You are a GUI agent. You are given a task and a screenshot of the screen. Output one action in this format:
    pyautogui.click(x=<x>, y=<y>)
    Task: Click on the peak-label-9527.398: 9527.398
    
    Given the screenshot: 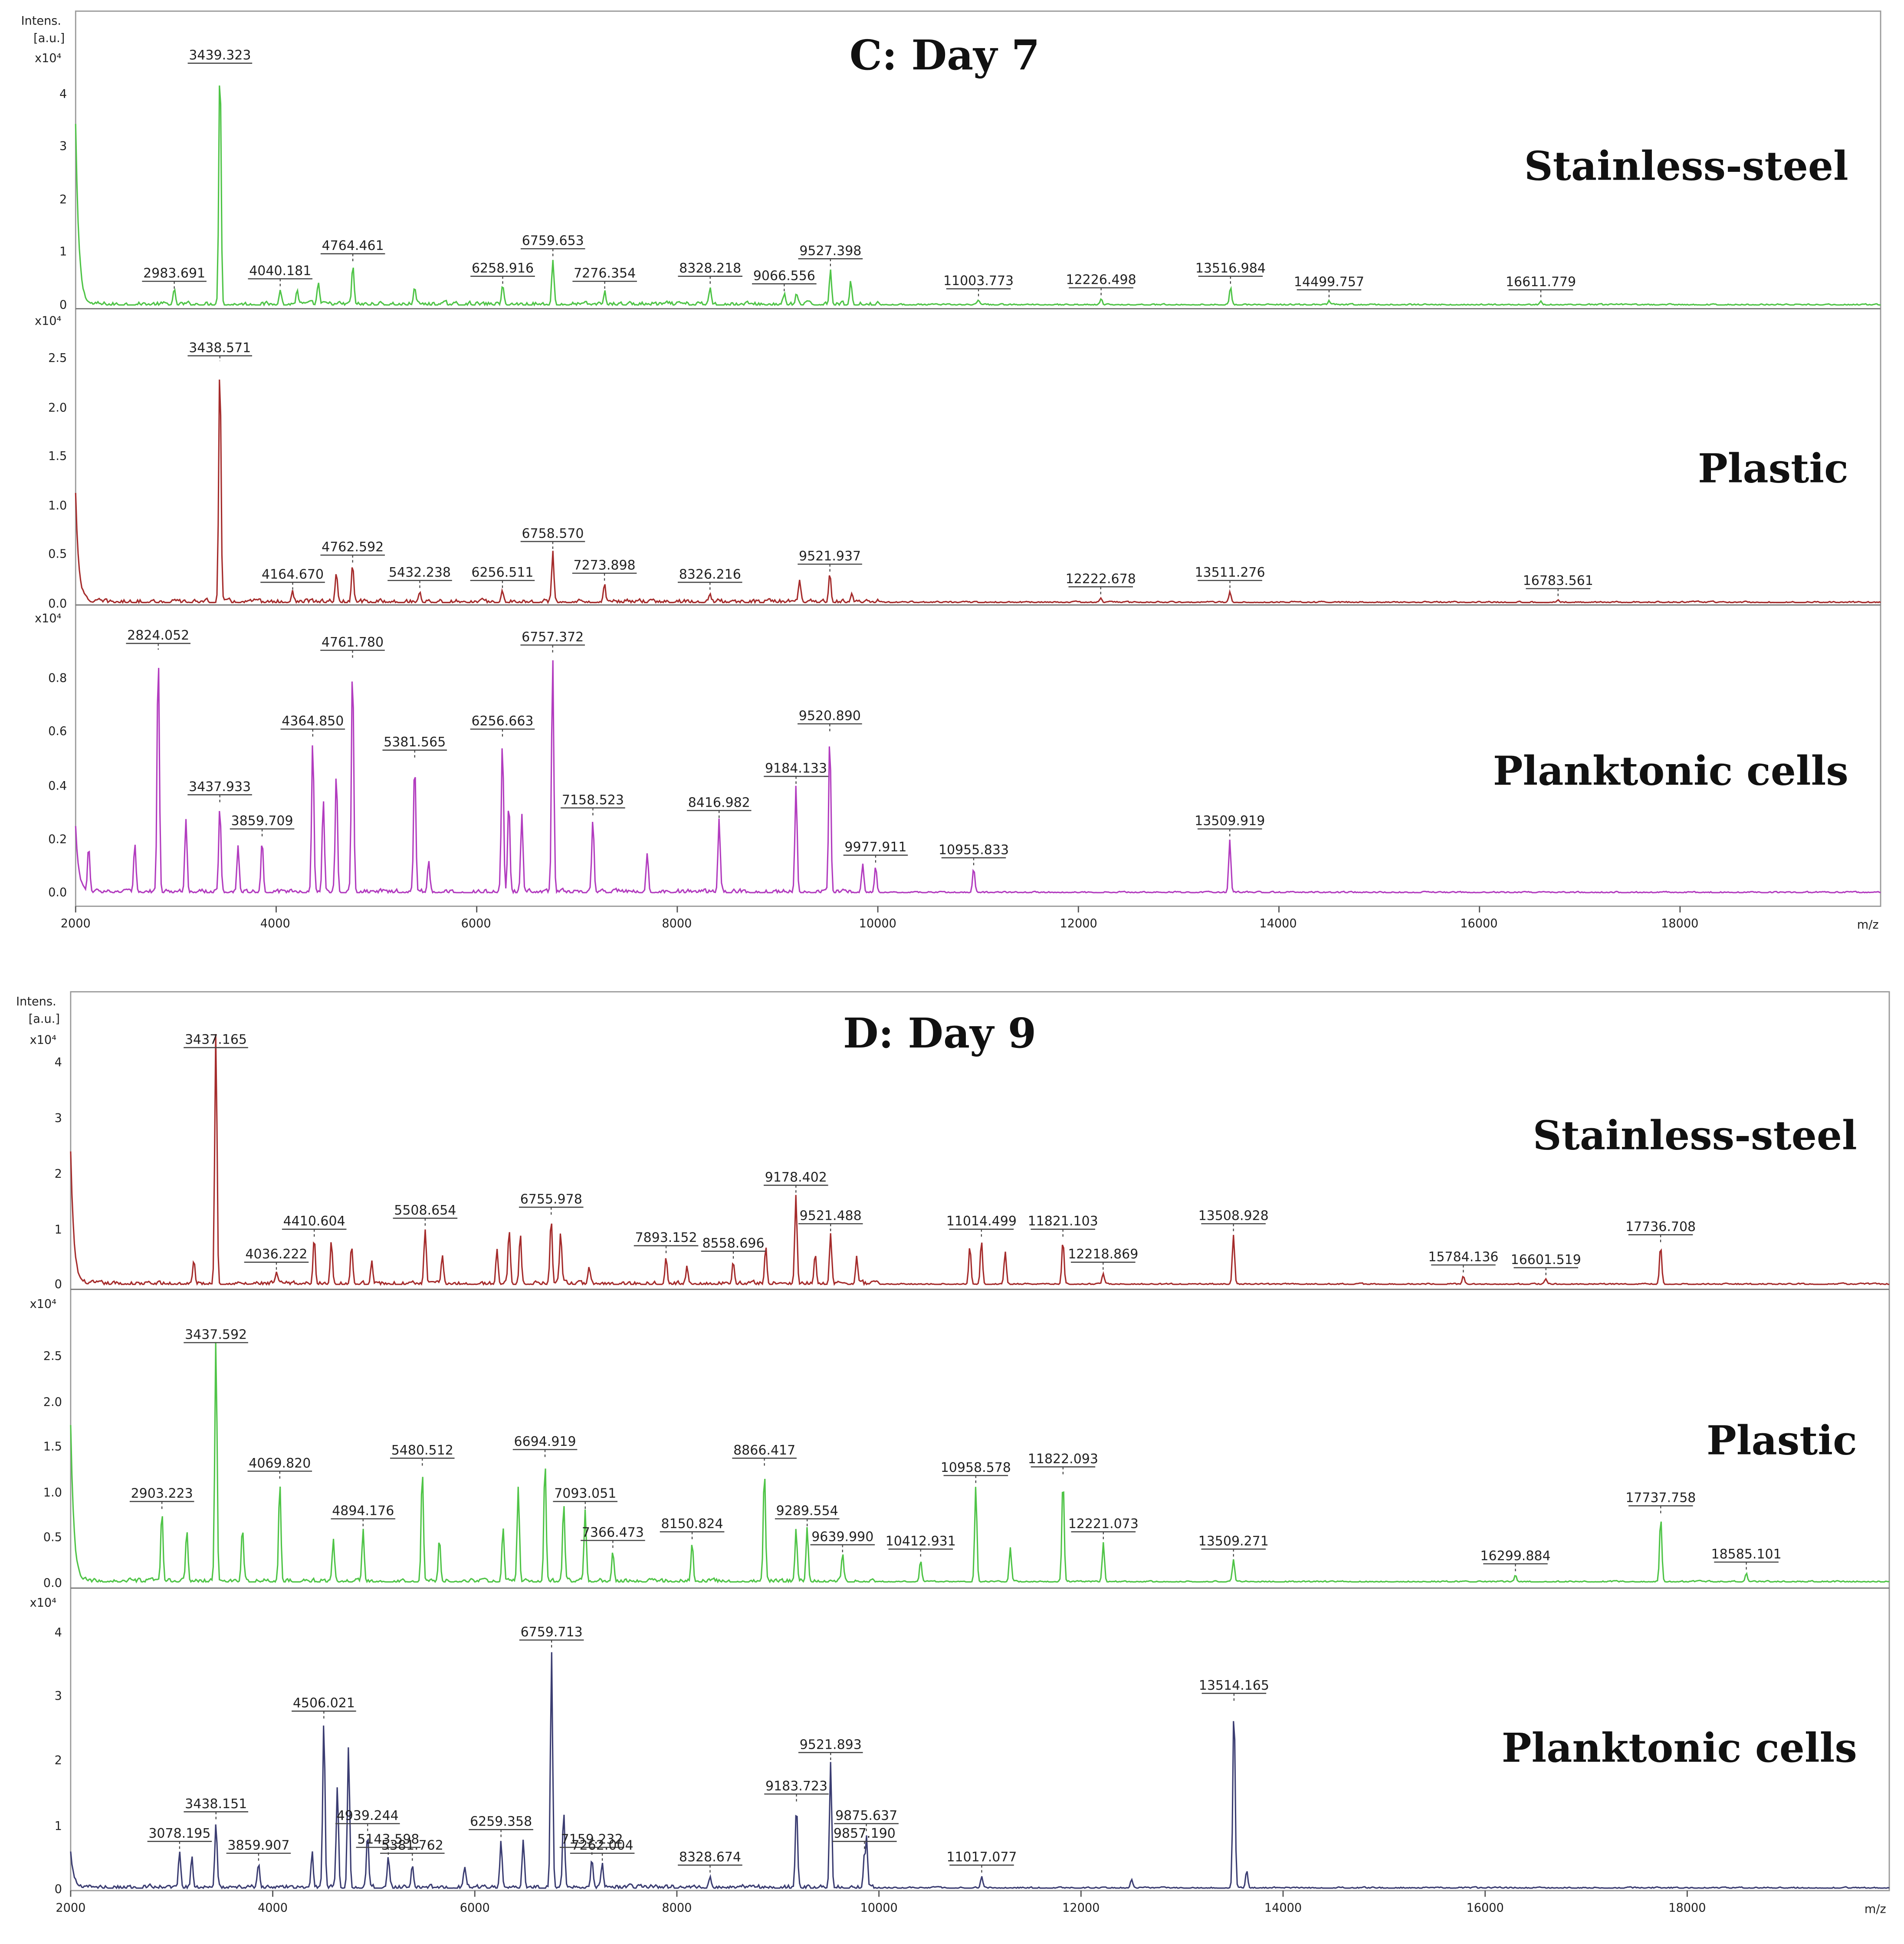 What is the action you would take?
    pyautogui.click(x=830, y=256)
    